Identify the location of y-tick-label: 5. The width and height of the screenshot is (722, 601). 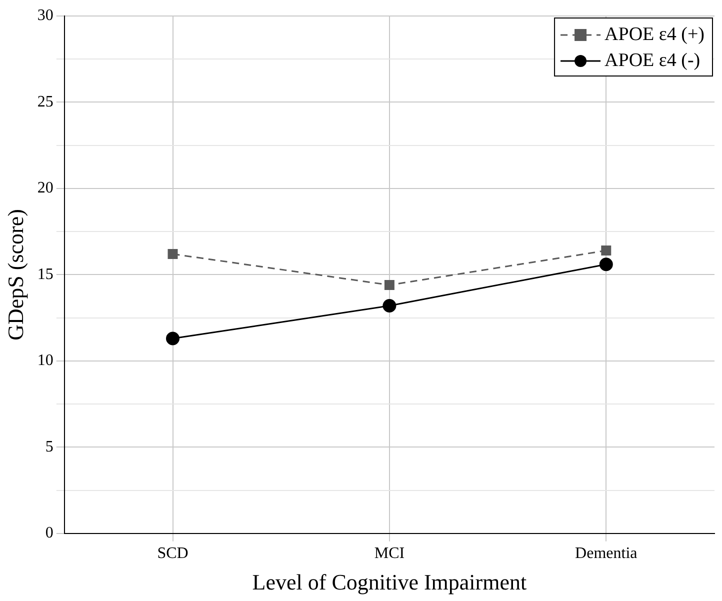
(49, 447).